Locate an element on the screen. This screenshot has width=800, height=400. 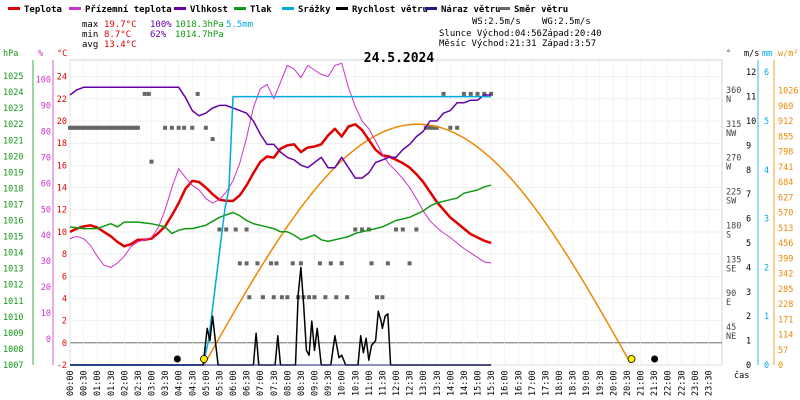
x-tick: 14:00 is located at coordinates (451, 383).